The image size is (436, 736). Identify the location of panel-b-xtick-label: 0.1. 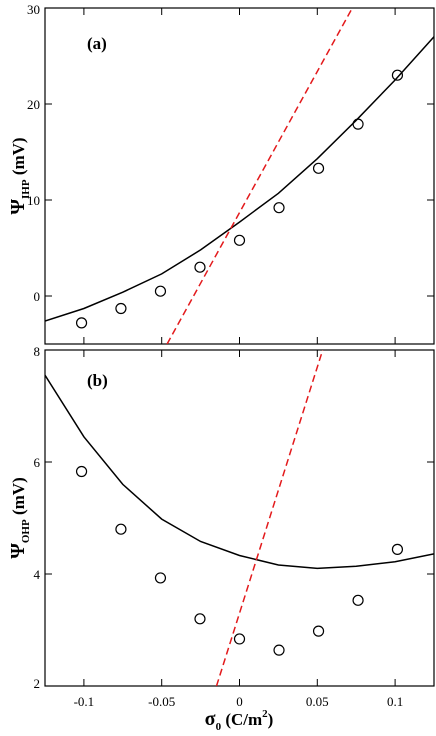
(395, 701).